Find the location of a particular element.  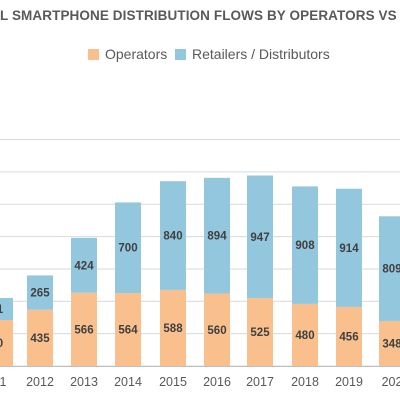

x-tick-label: 2016 is located at coordinates (217, 382).